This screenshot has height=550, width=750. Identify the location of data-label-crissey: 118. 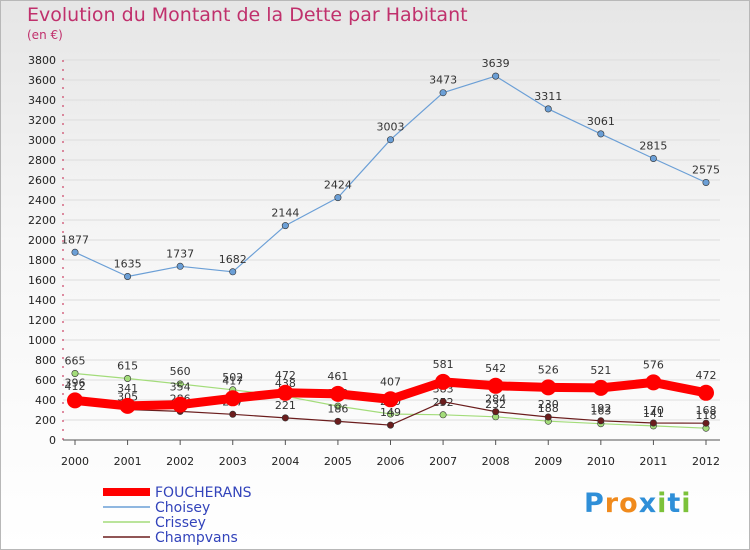
(706, 415).